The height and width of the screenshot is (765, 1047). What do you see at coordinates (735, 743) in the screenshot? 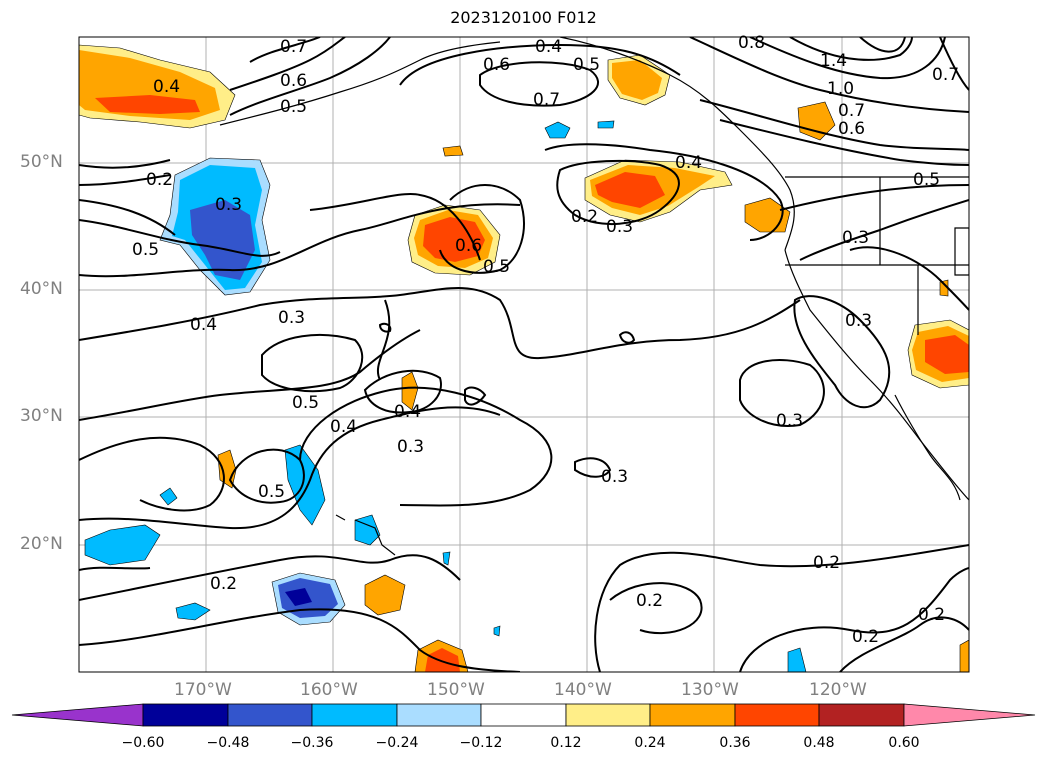
I see `colorbar-tick-label: 0.36` at bounding box center [735, 743].